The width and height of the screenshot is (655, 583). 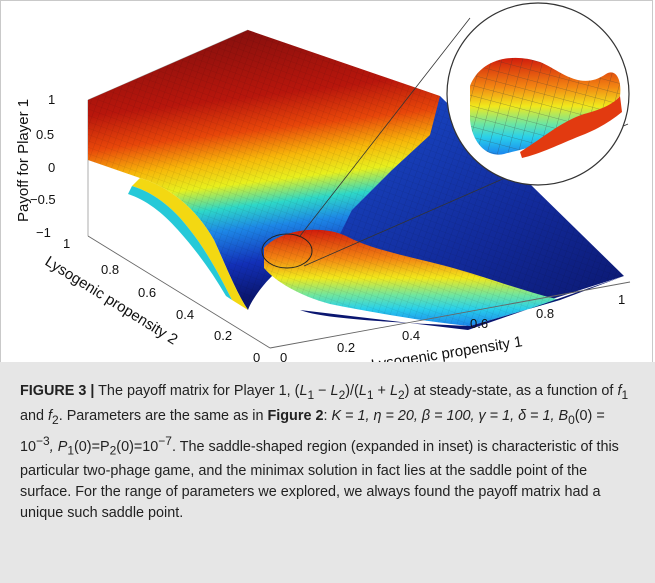 I want to click on y-tick-label: 1, so click(x=66, y=243).